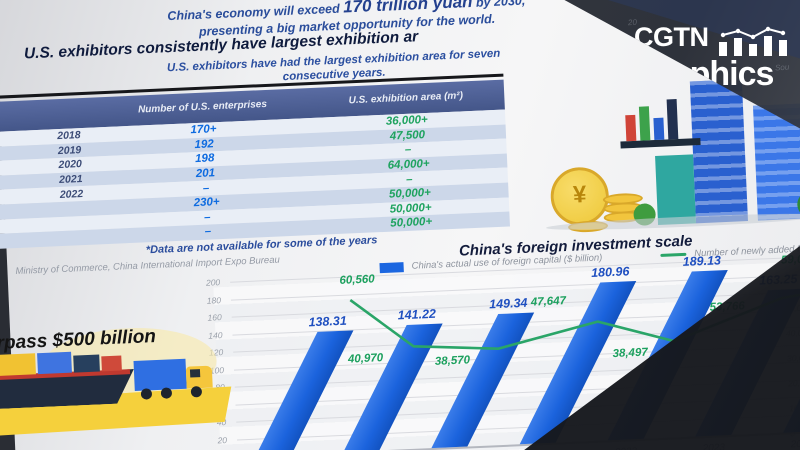  What do you see at coordinates (328, 321) in the screenshot?
I see `bar-value-label: 138.31` at bounding box center [328, 321].